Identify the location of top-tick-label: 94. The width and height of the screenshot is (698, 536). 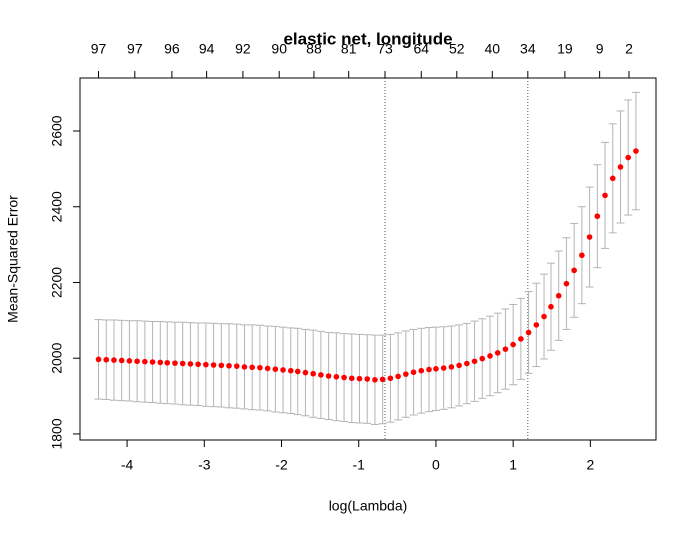
(207, 49).